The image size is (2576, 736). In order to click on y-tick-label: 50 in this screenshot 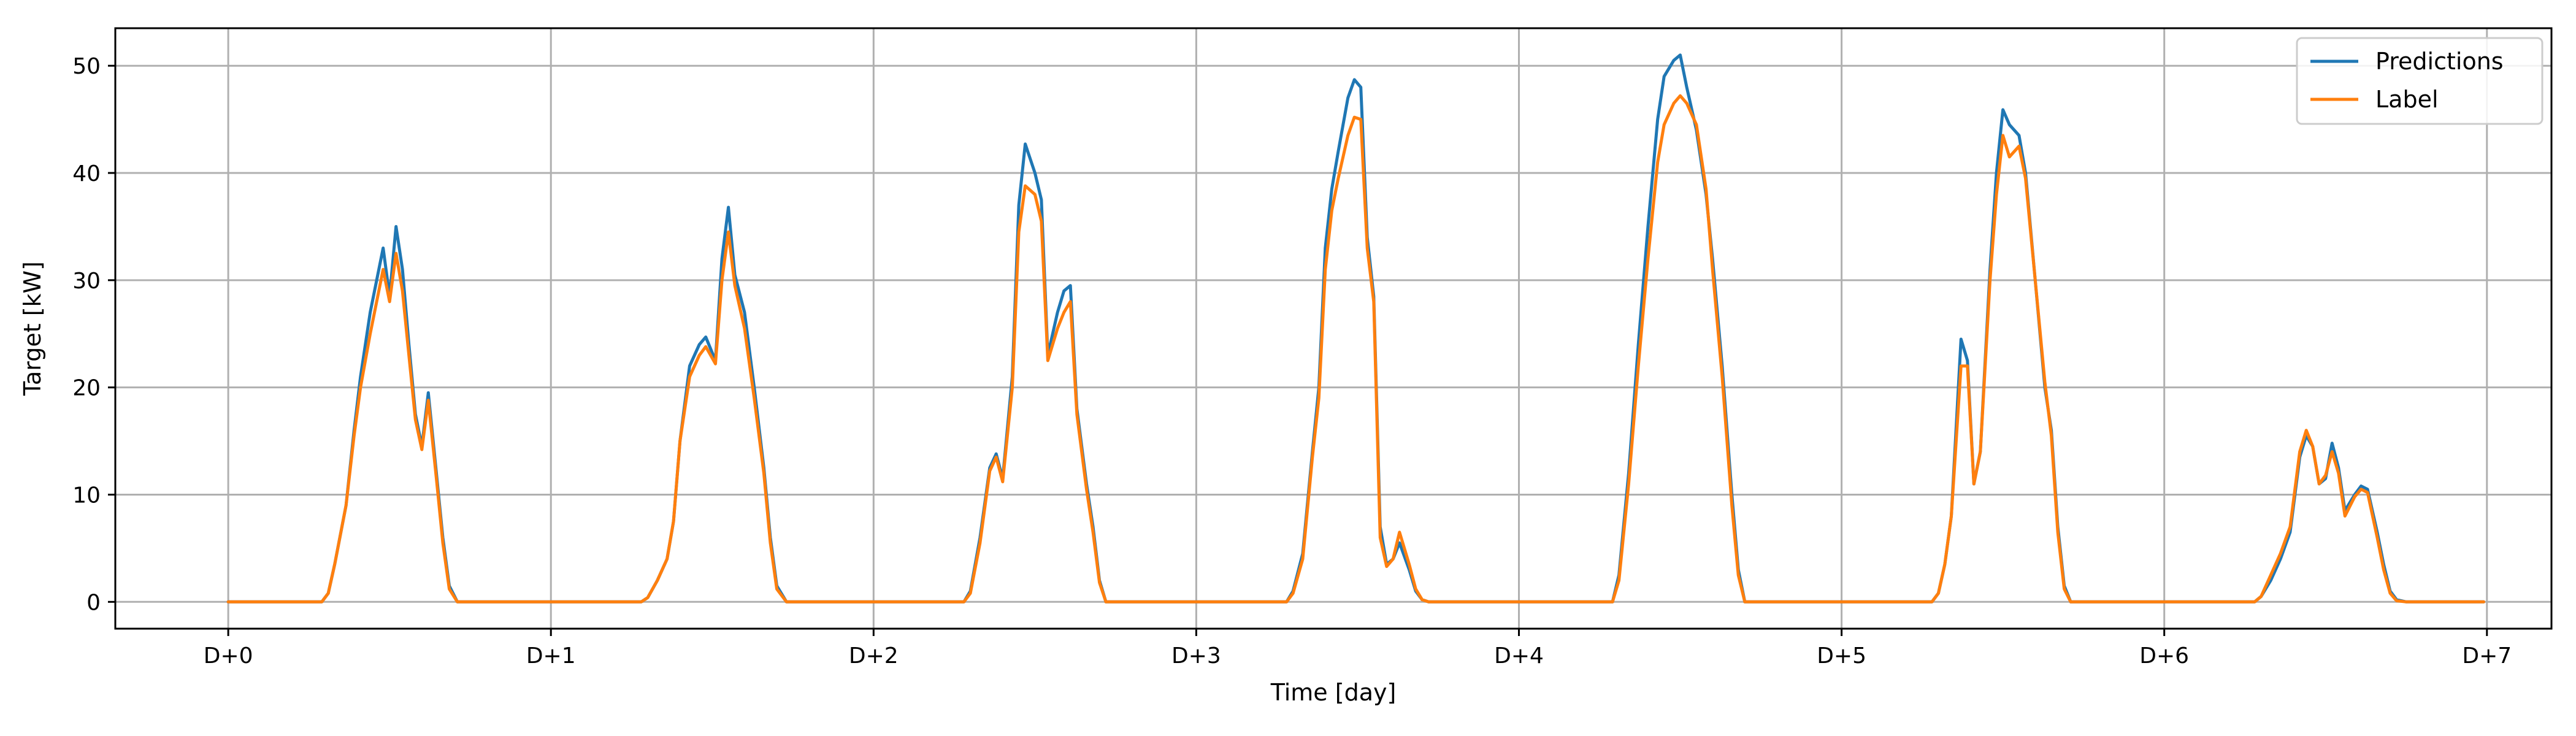, I will do `click(86, 66)`.